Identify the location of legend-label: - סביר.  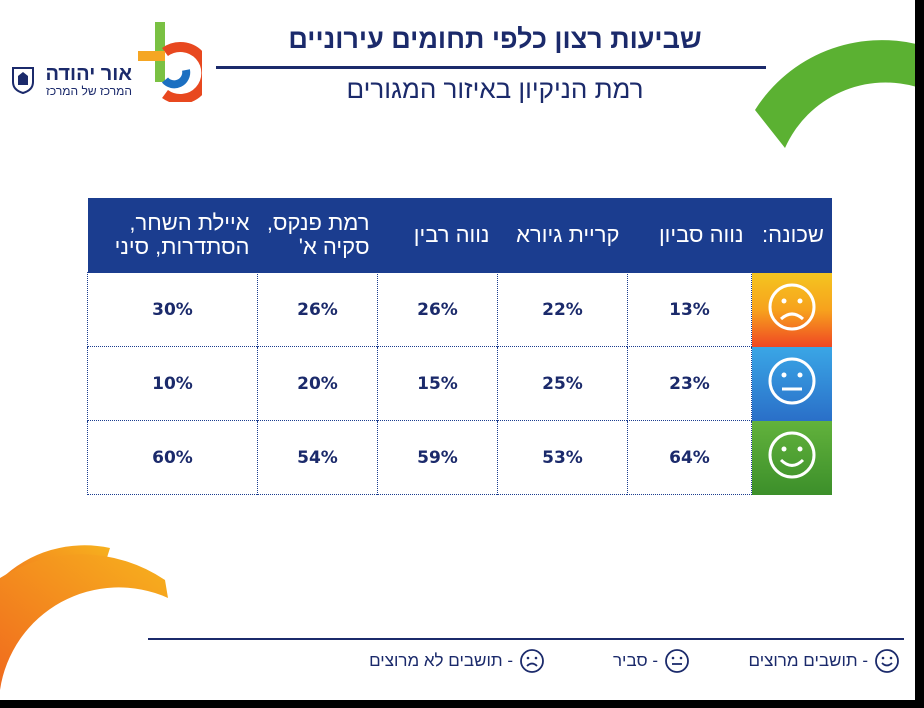
(635, 660).